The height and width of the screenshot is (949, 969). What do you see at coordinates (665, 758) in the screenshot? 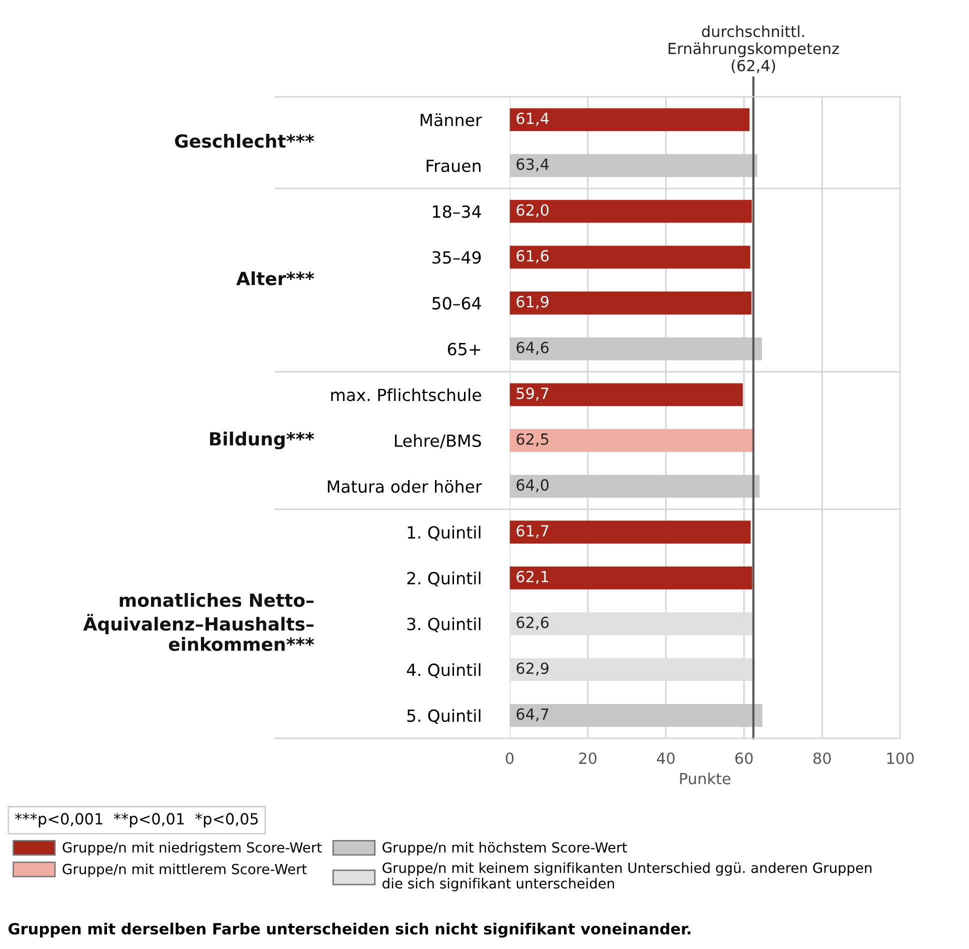
I see `x-tick-label: 40` at bounding box center [665, 758].